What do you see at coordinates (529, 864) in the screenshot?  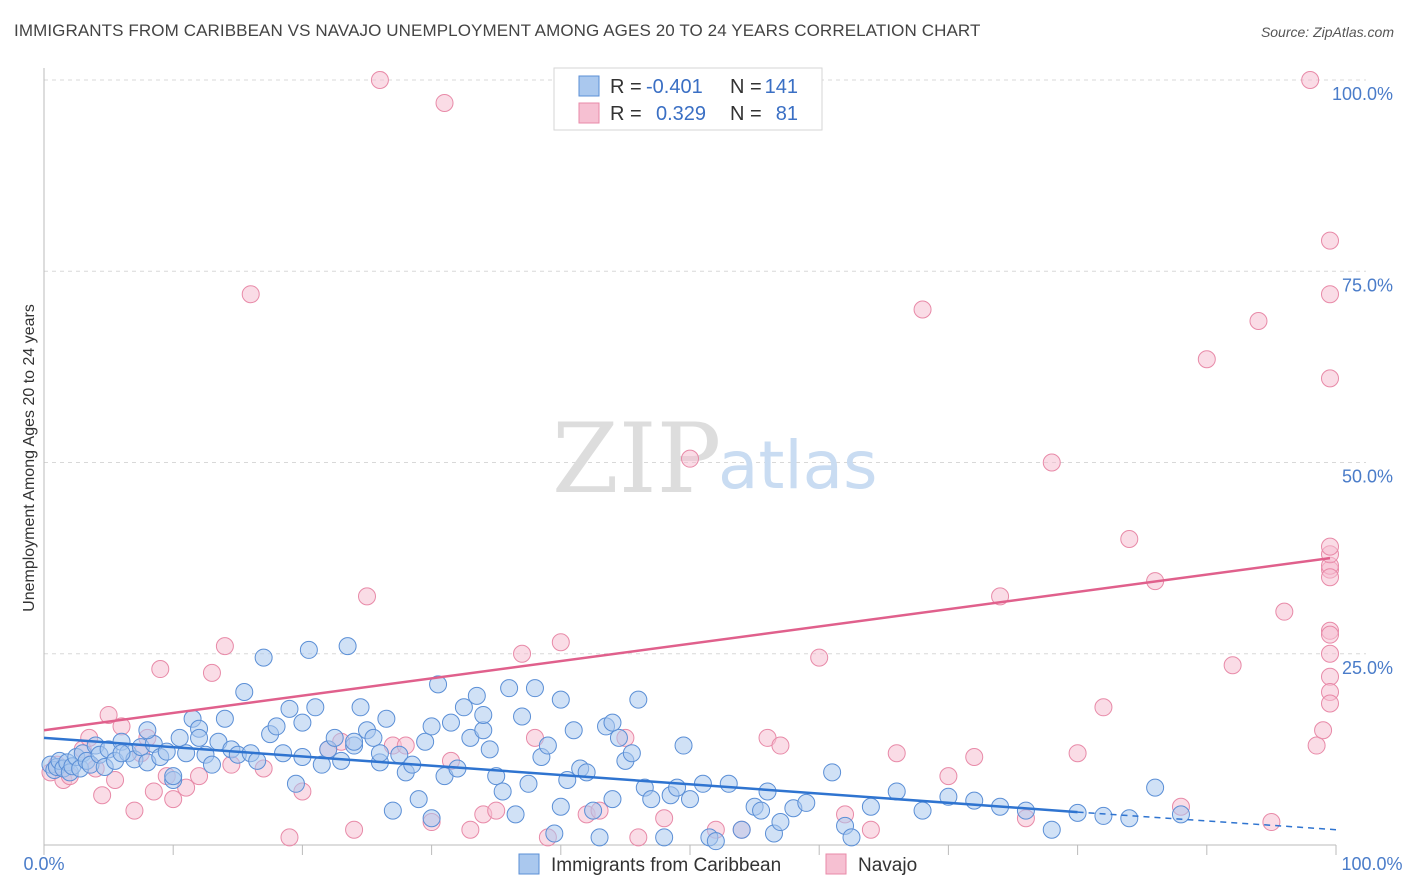 I see `bottom-legend-swatch-caribbean` at bounding box center [529, 864].